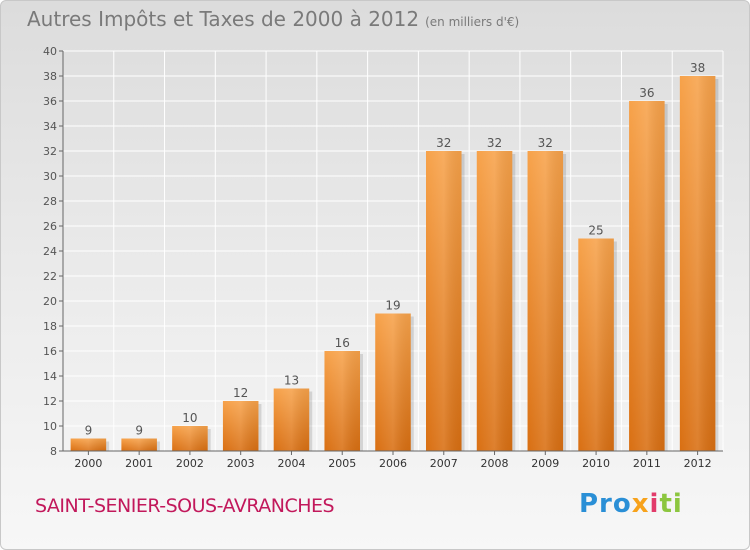  I want to click on data-label: 10, so click(189, 418).